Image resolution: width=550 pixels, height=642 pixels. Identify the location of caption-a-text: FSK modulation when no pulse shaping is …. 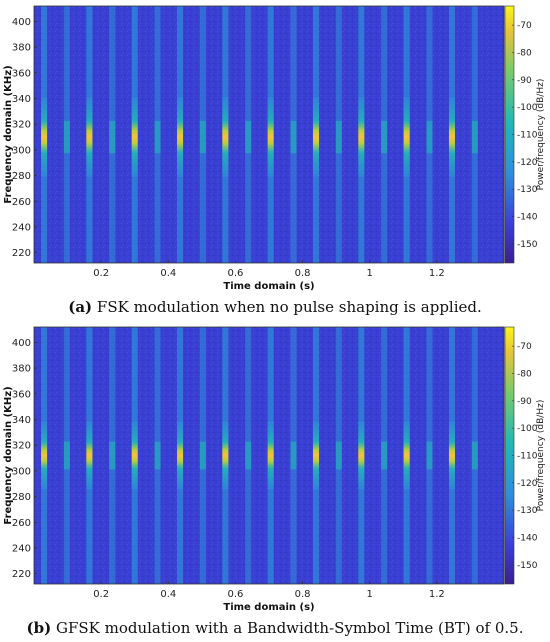
(287, 307).